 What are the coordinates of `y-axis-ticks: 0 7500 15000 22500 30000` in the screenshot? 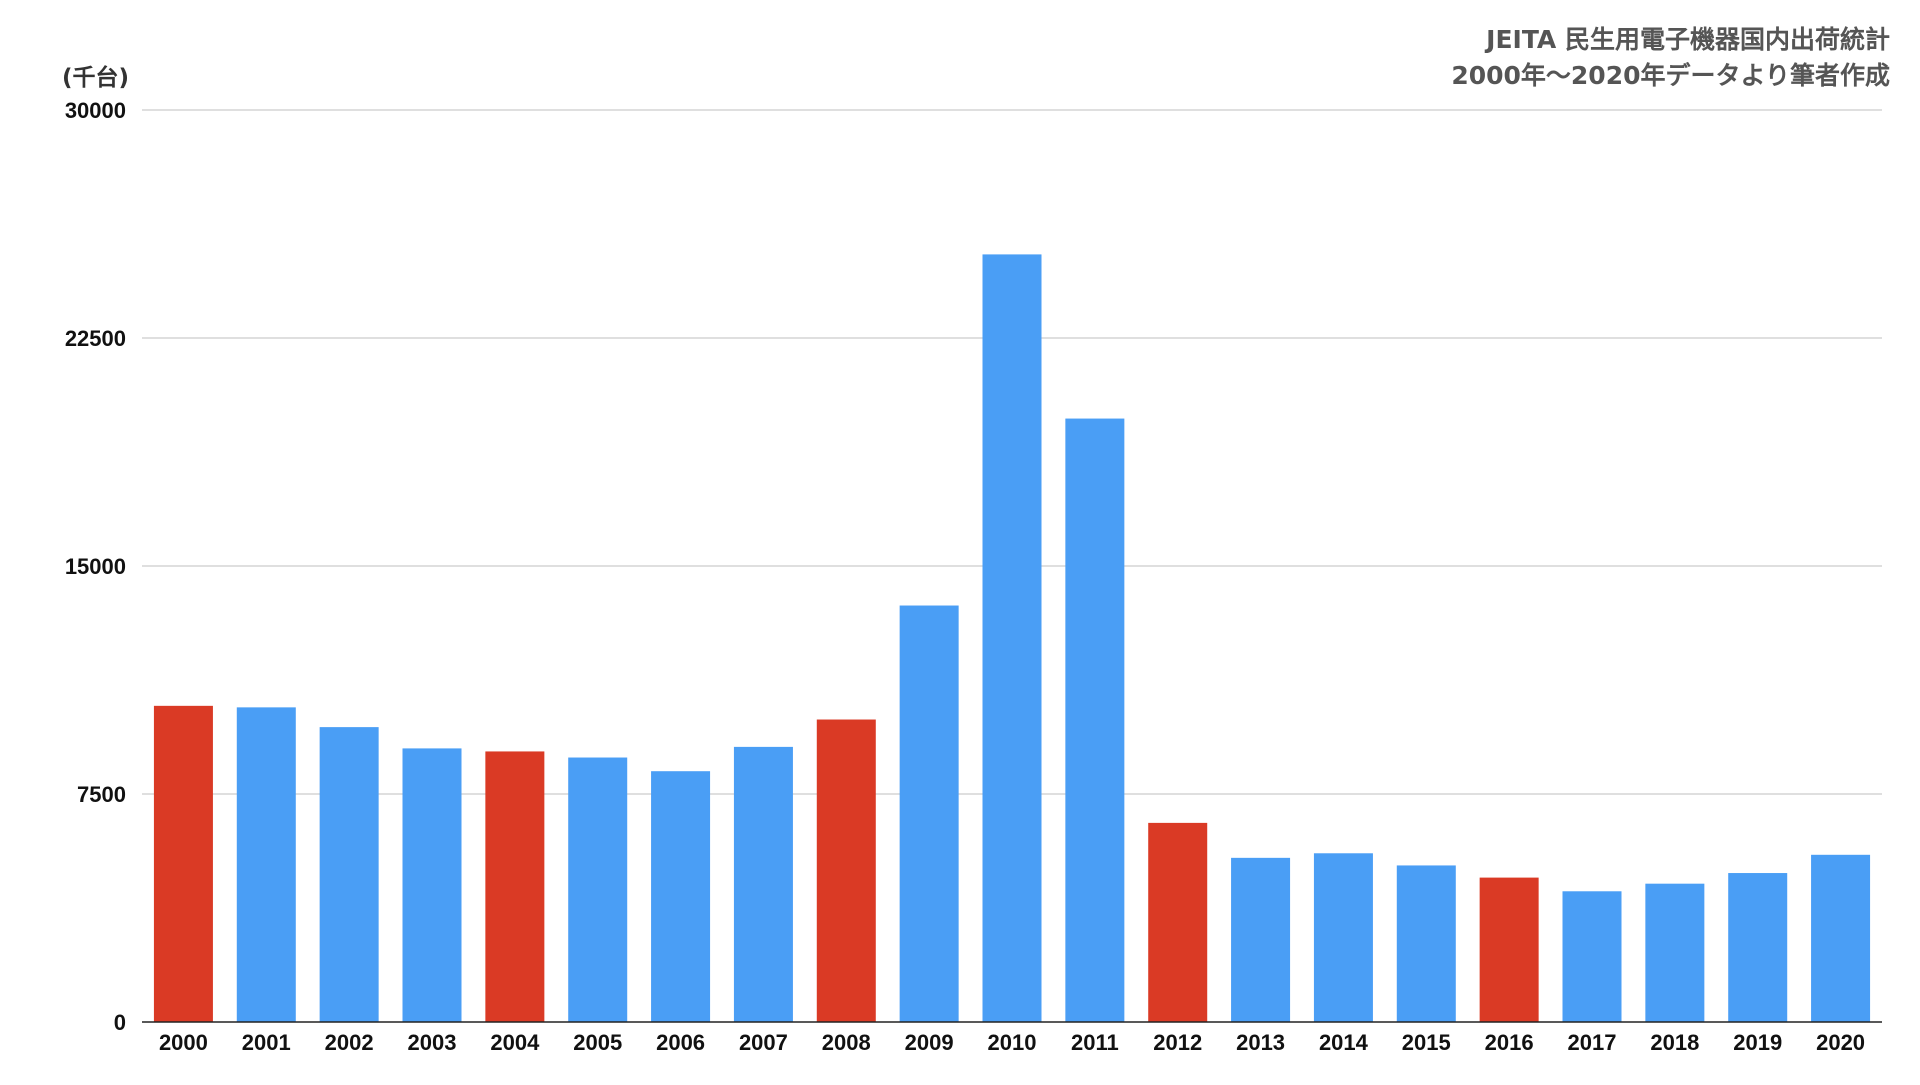 It's located at (95, 566).